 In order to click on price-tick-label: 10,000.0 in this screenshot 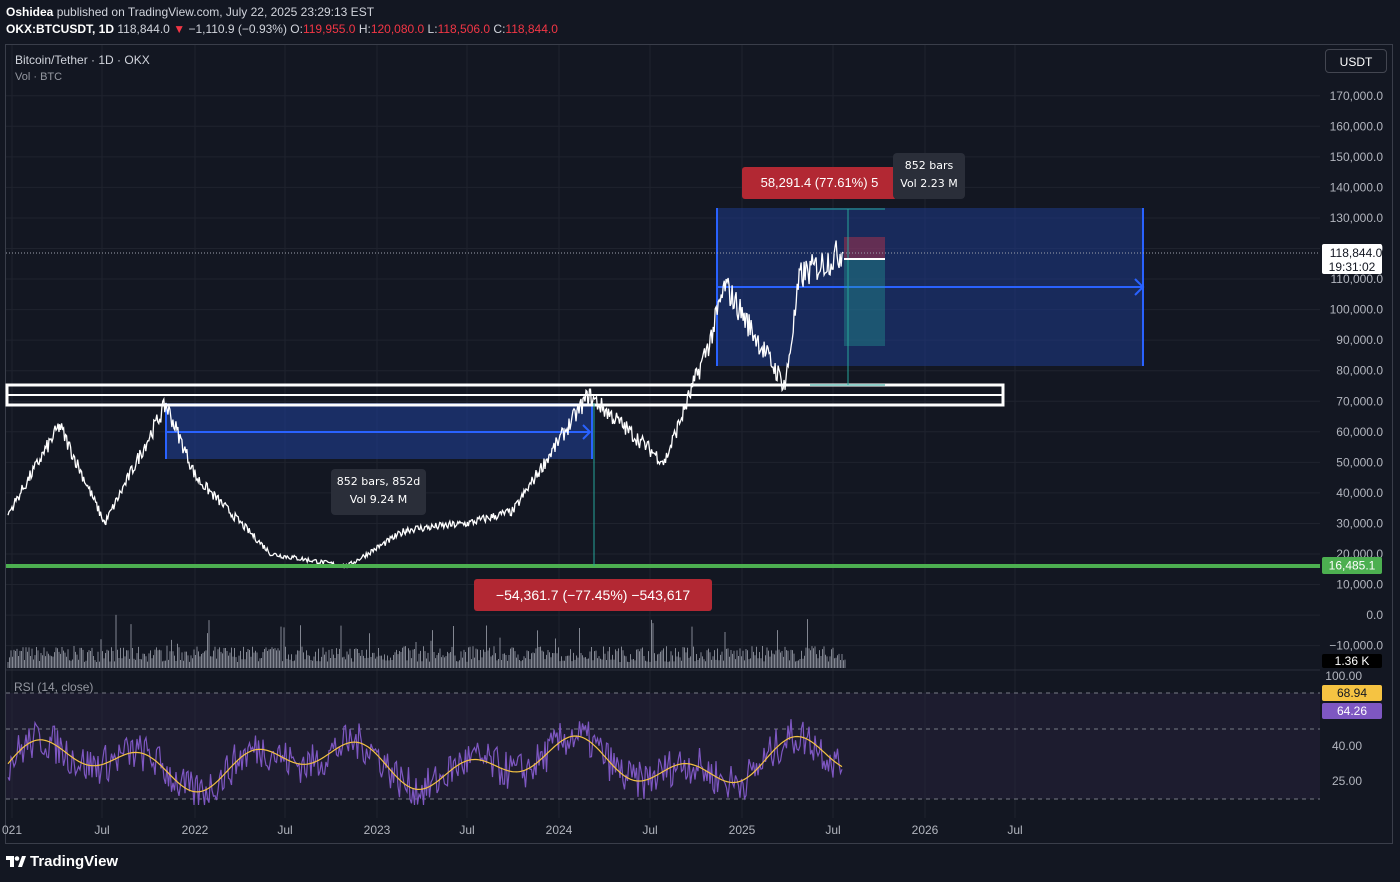, I will do `click(1359, 585)`.